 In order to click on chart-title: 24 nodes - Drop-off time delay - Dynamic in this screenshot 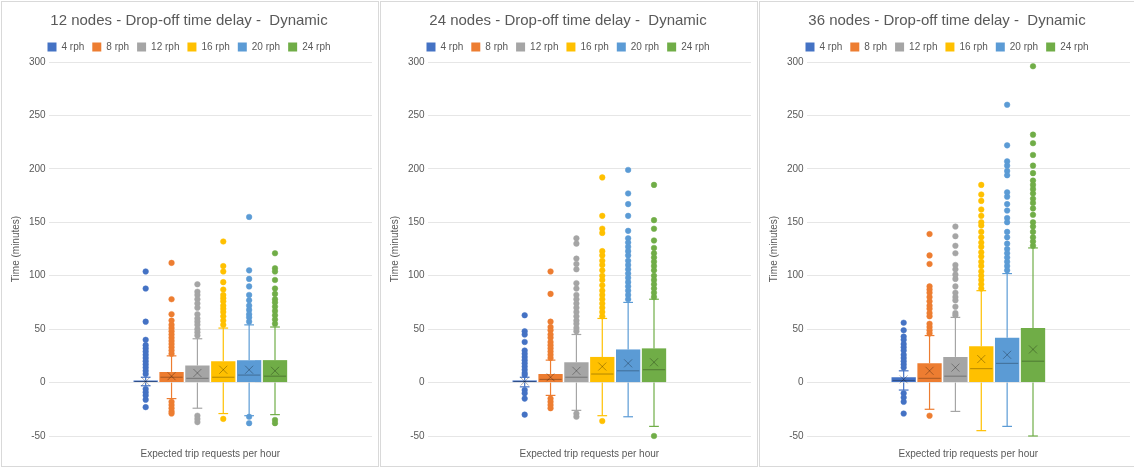, I will do `click(568, 20)`.